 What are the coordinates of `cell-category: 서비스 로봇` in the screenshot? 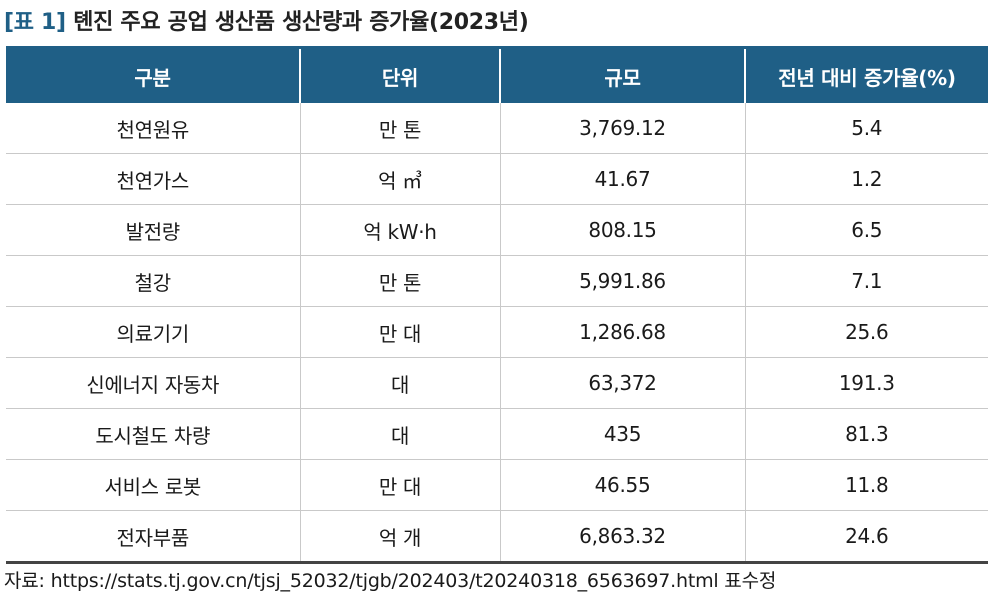 It's located at (153, 485).